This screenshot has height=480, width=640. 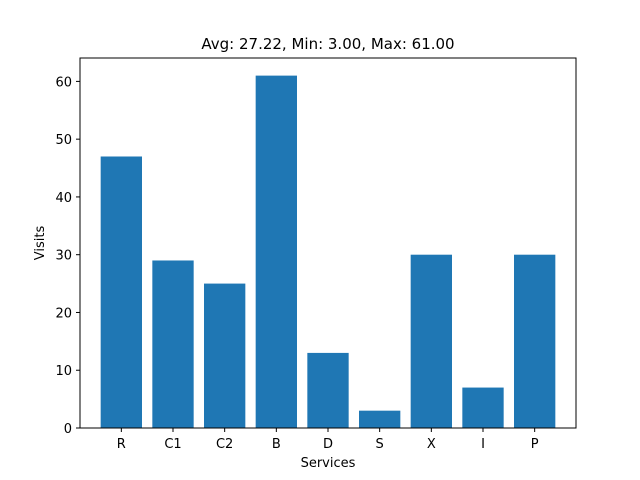 I want to click on chart-title: Avg: 27.22, Min: 3.00, Max: 61.00, so click(x=327, y=44).